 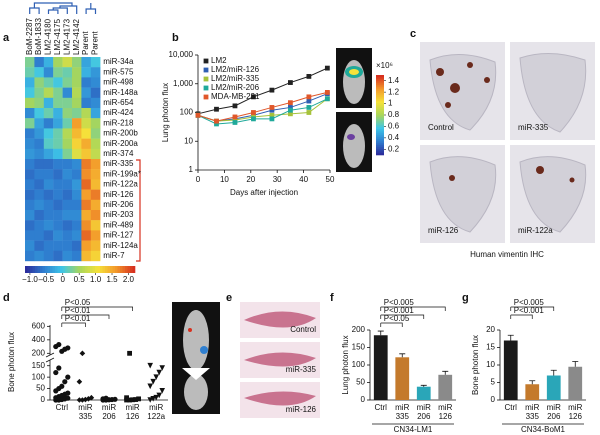 What do you see at coordinates (529, 302) in the screenshot?
I see `significance-label: P<0.005` at bounding box center [529, 302].